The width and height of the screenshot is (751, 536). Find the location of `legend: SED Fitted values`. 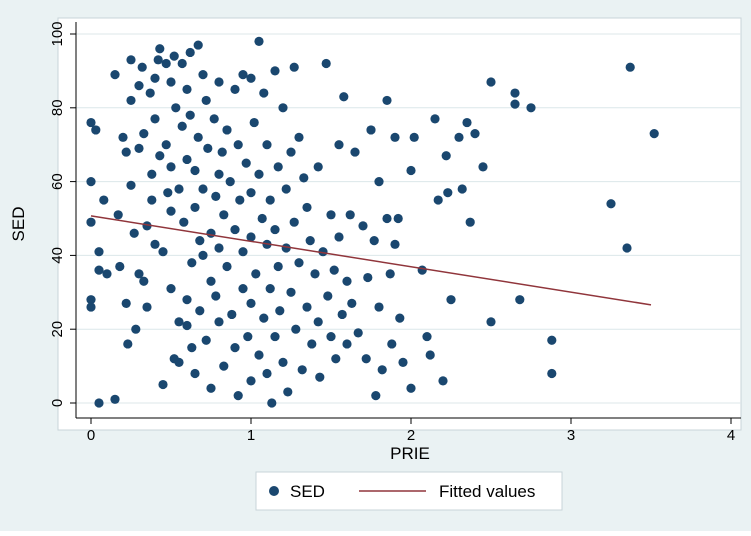

legend: SED Fitted values is located at coordinates (409, 491).